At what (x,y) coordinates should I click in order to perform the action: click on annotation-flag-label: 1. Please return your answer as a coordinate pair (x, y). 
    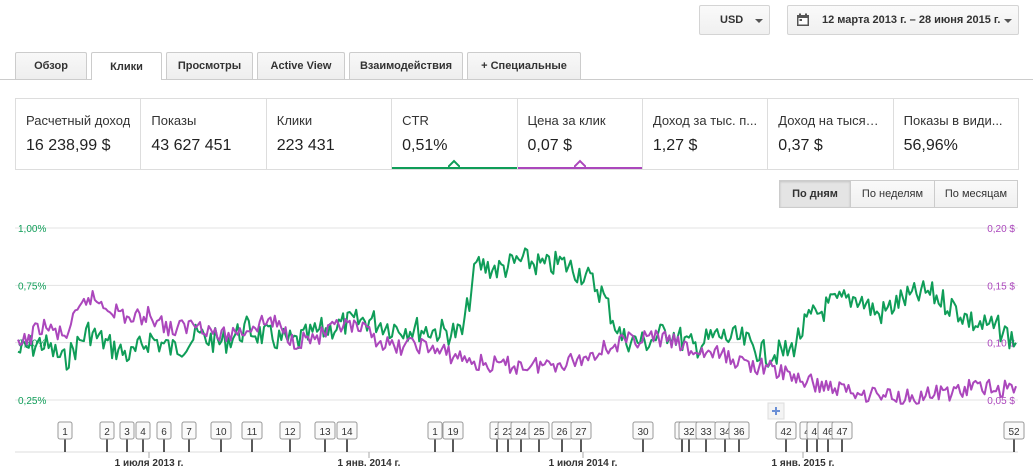
    Looking at the image, I should click on (65, 432).